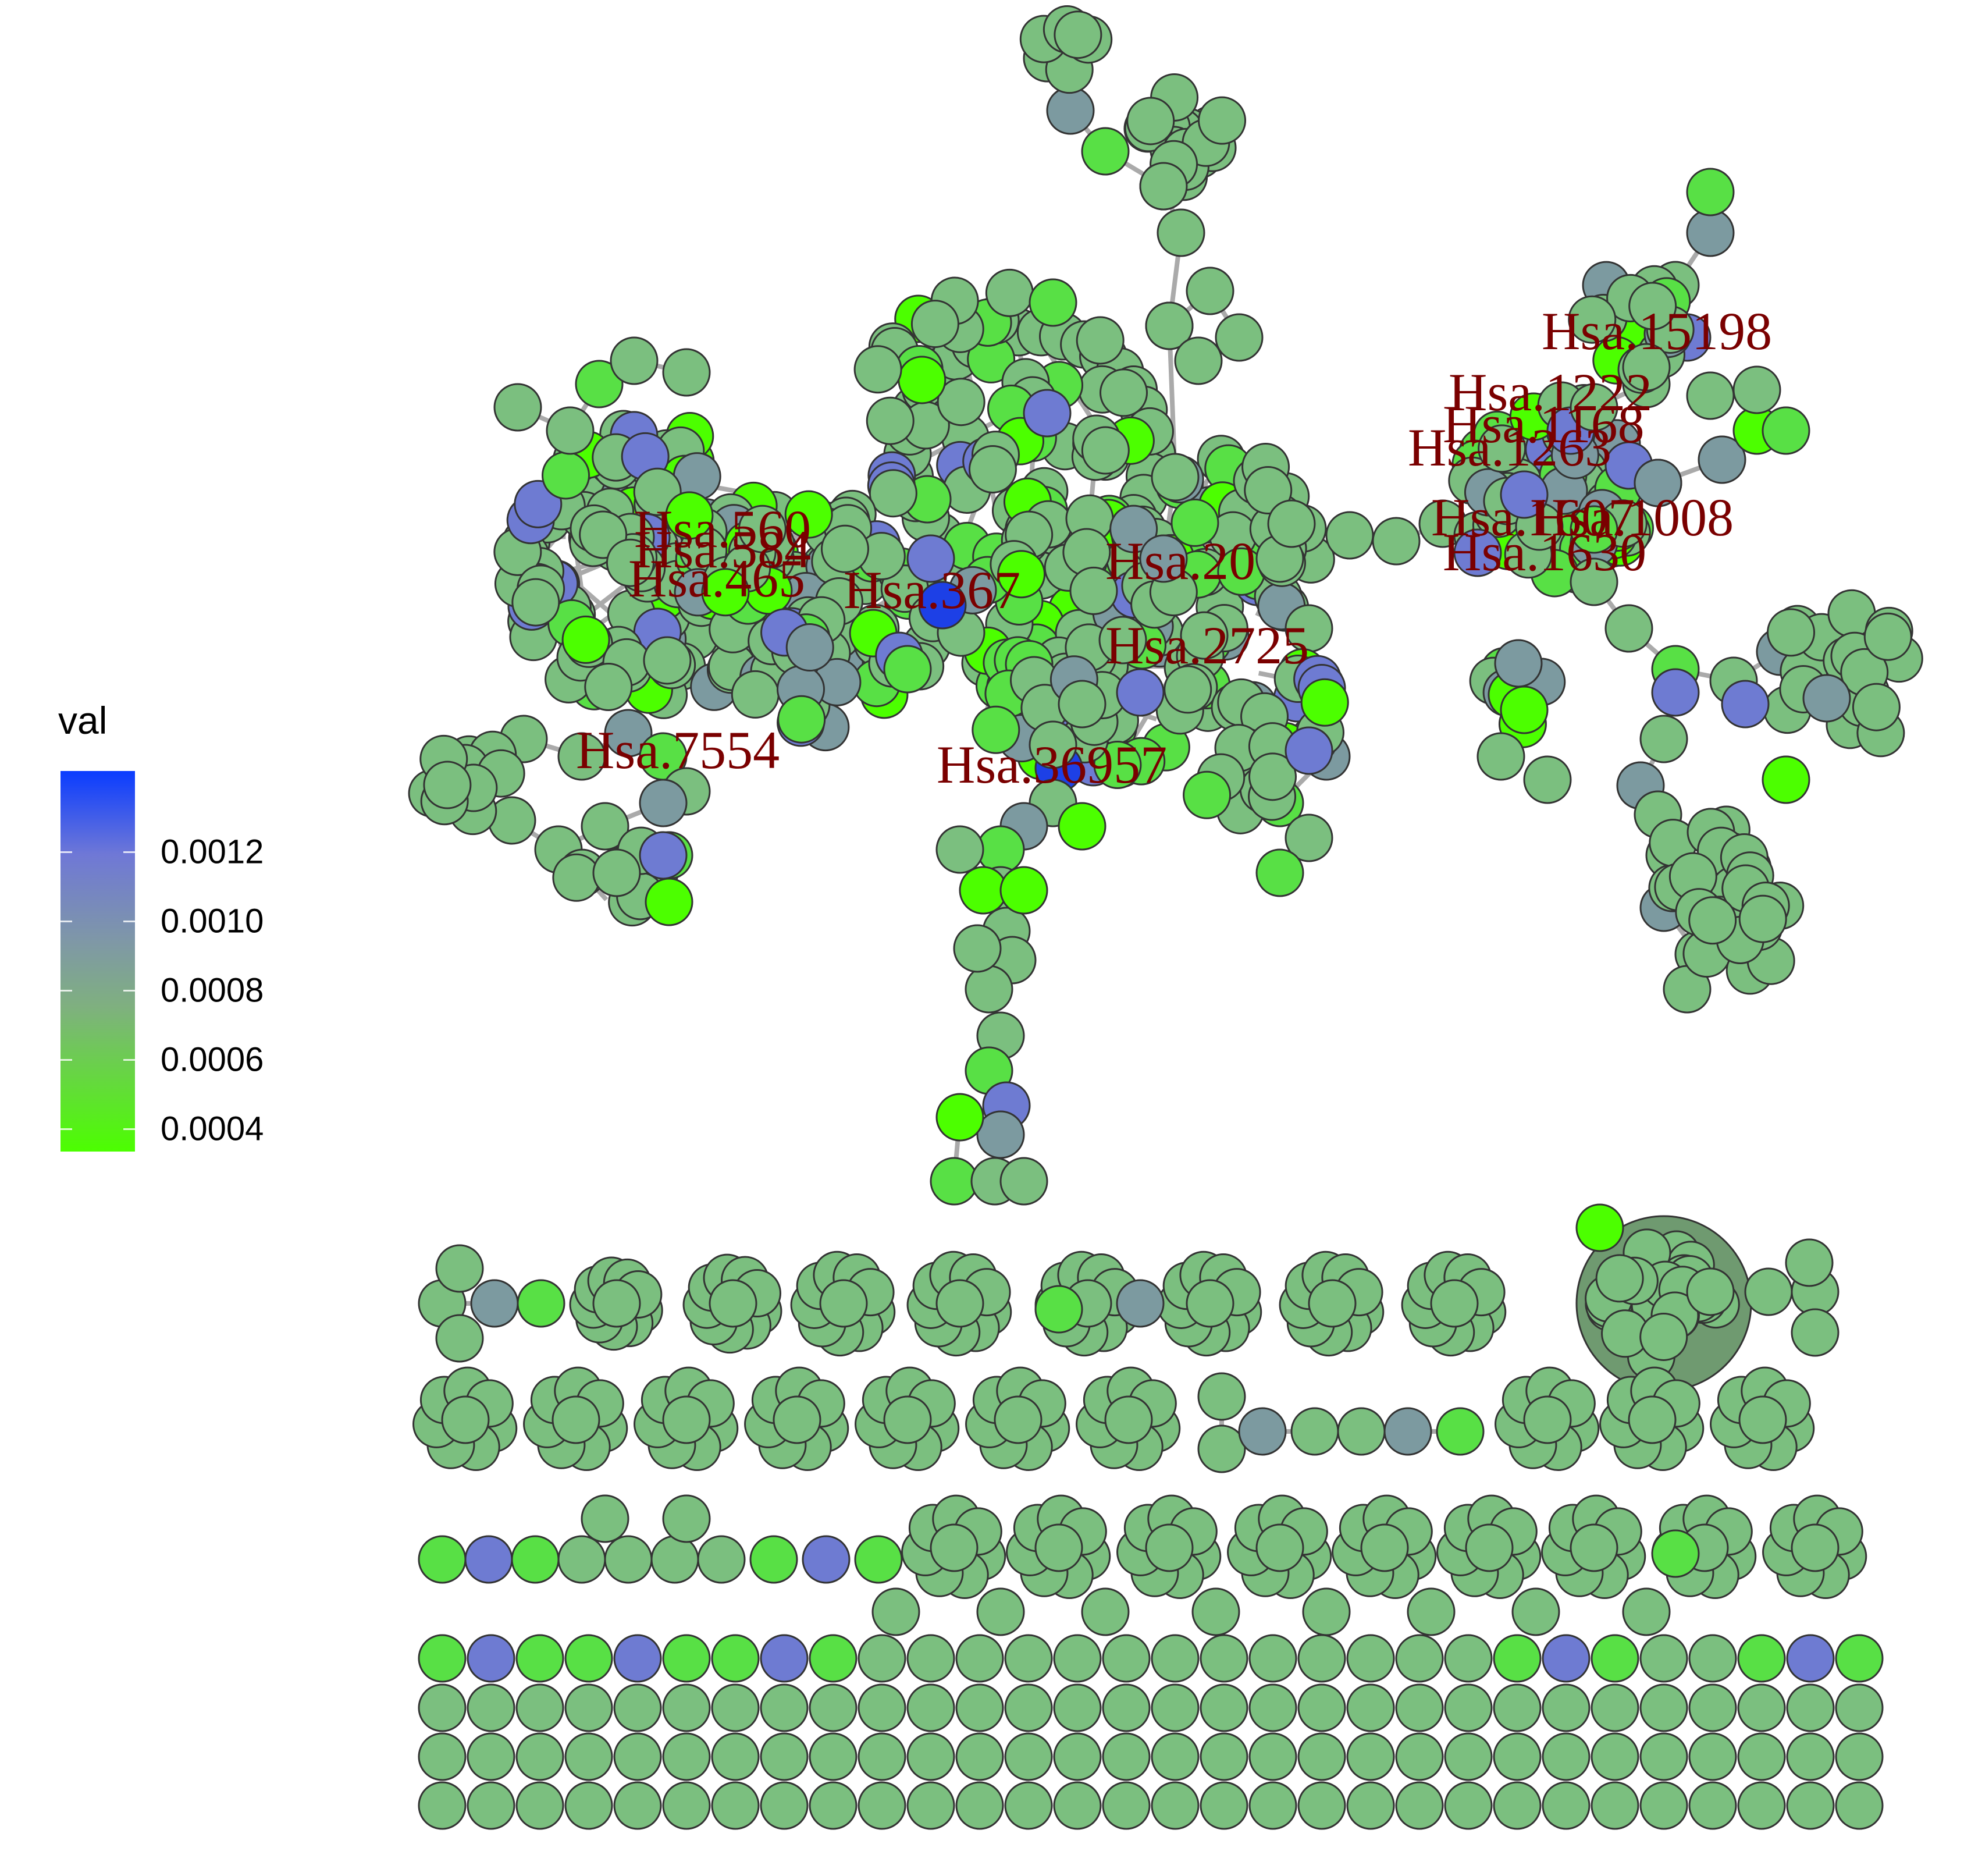  I want to click on legend-tick-label: 0.0012, so click(212, 852).